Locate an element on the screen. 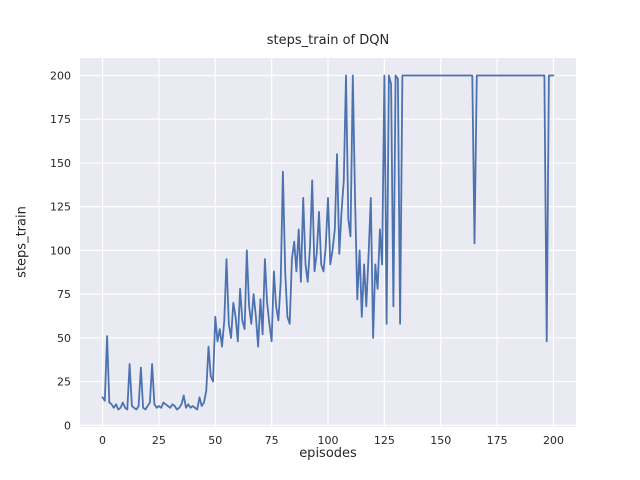  x-axis-label: episodes is located at coordinates (328, 453).